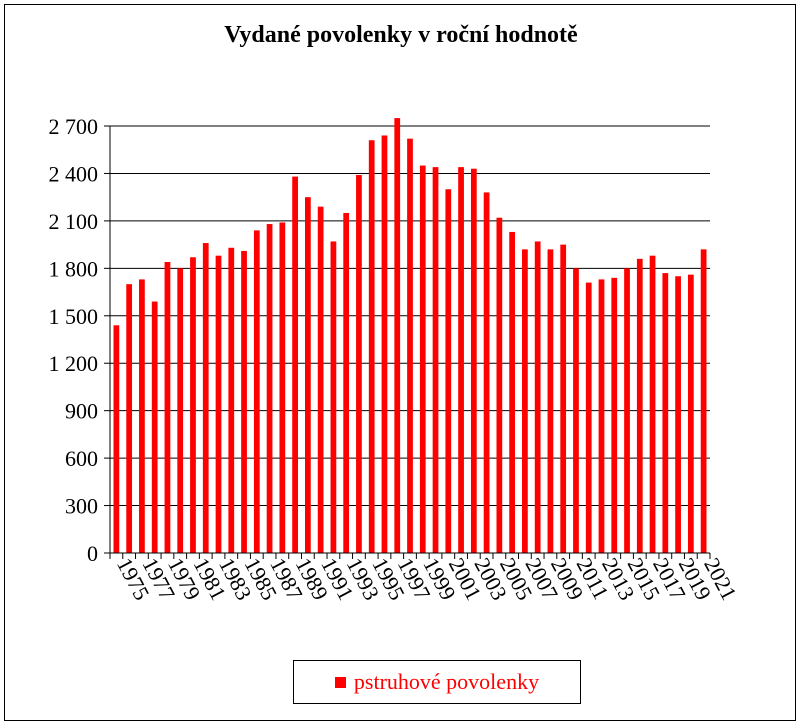 The width and height of the screenshot is (802, 727). I want to click on y-tick-label: 2 400, so click(74, 173).